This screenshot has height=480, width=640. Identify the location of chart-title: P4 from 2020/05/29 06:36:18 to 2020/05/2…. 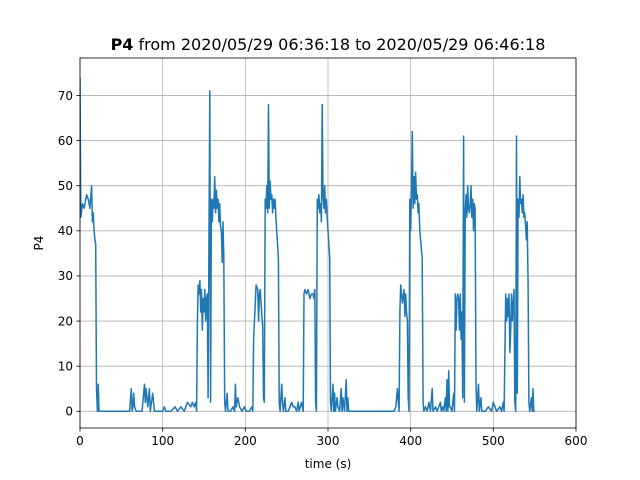
(328, 44).